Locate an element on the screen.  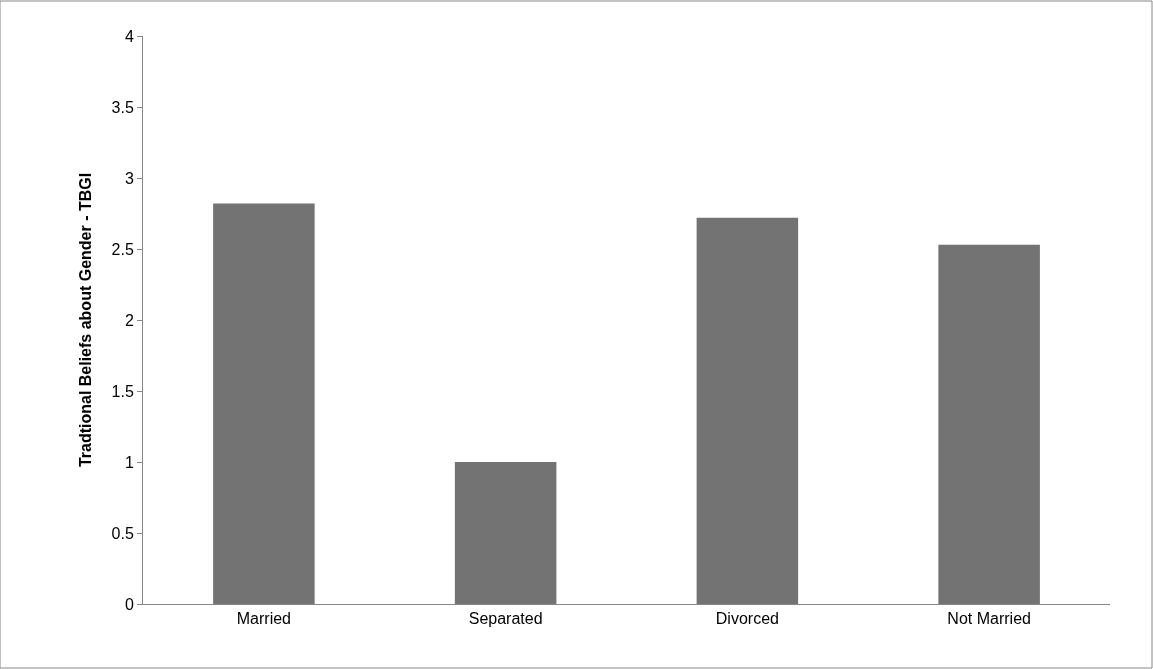
y-tick-label: 3 is located at coordinates (129, 178).